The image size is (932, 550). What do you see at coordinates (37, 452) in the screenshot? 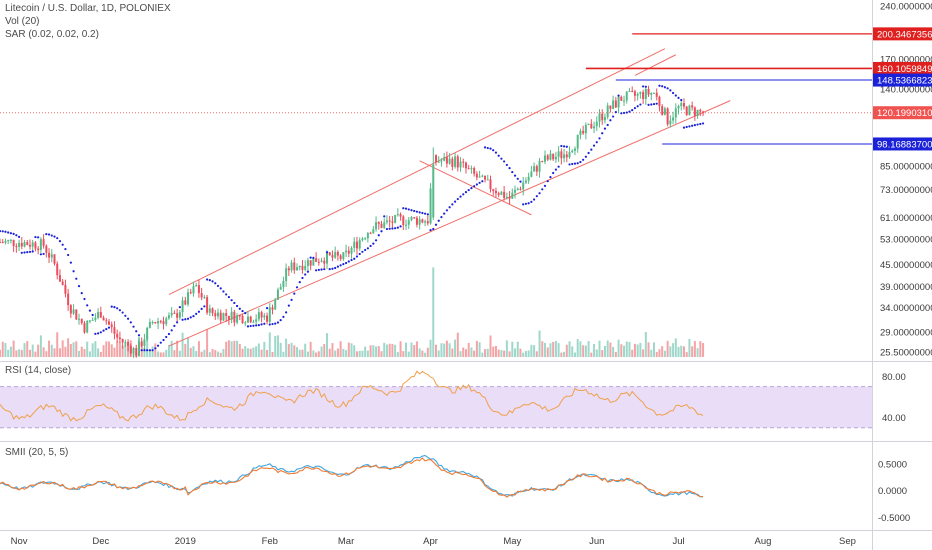
I see `smii-legend: SMII (20, 5, 5)` at bounding box center [37, 452].